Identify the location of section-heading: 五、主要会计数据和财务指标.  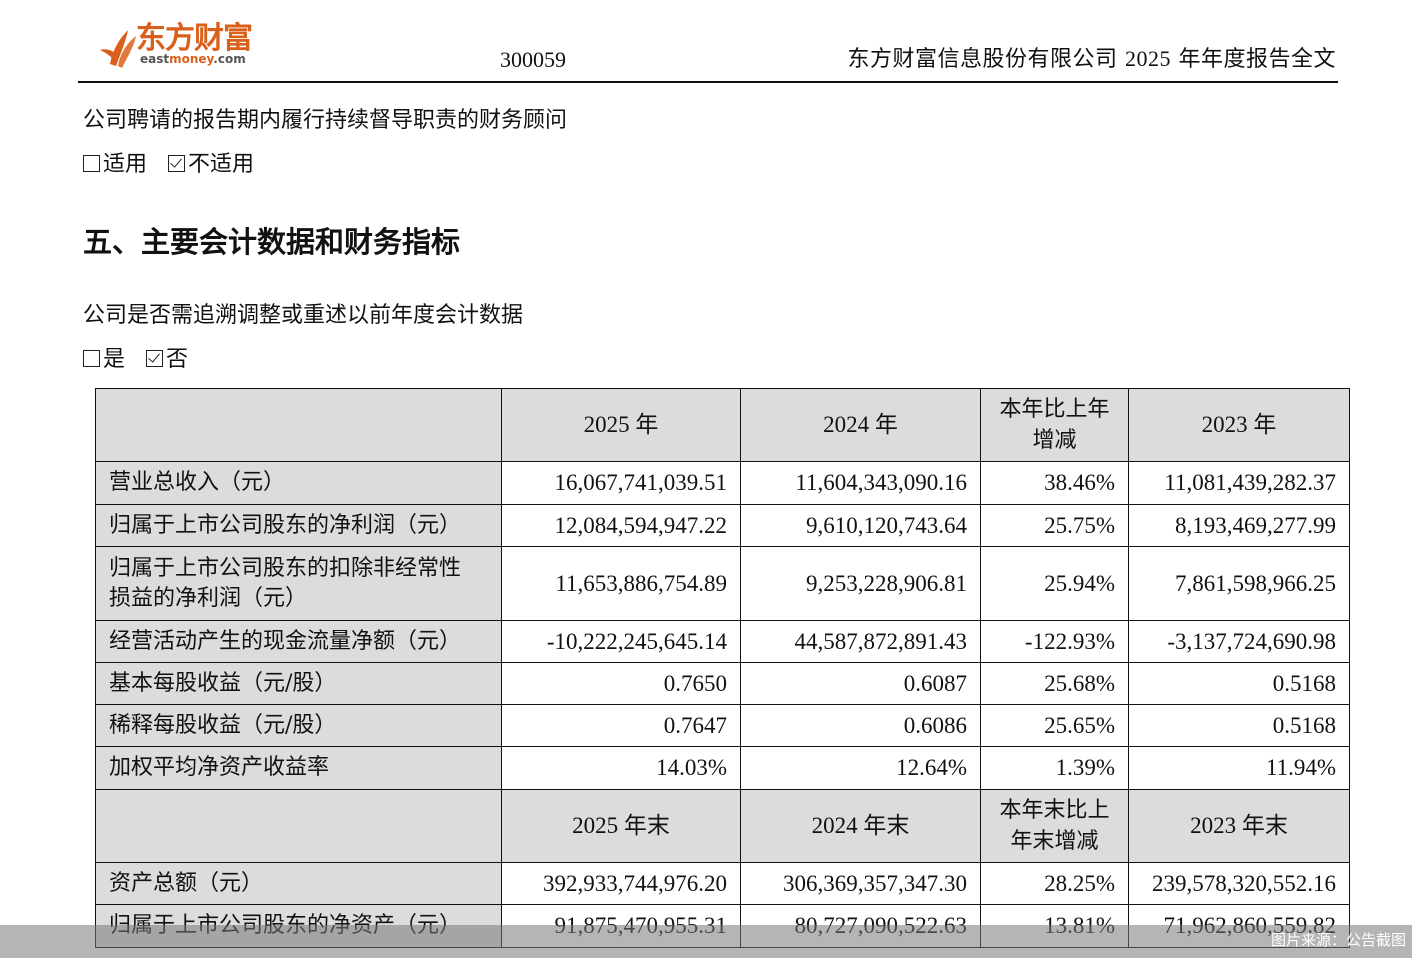
(272, 242).